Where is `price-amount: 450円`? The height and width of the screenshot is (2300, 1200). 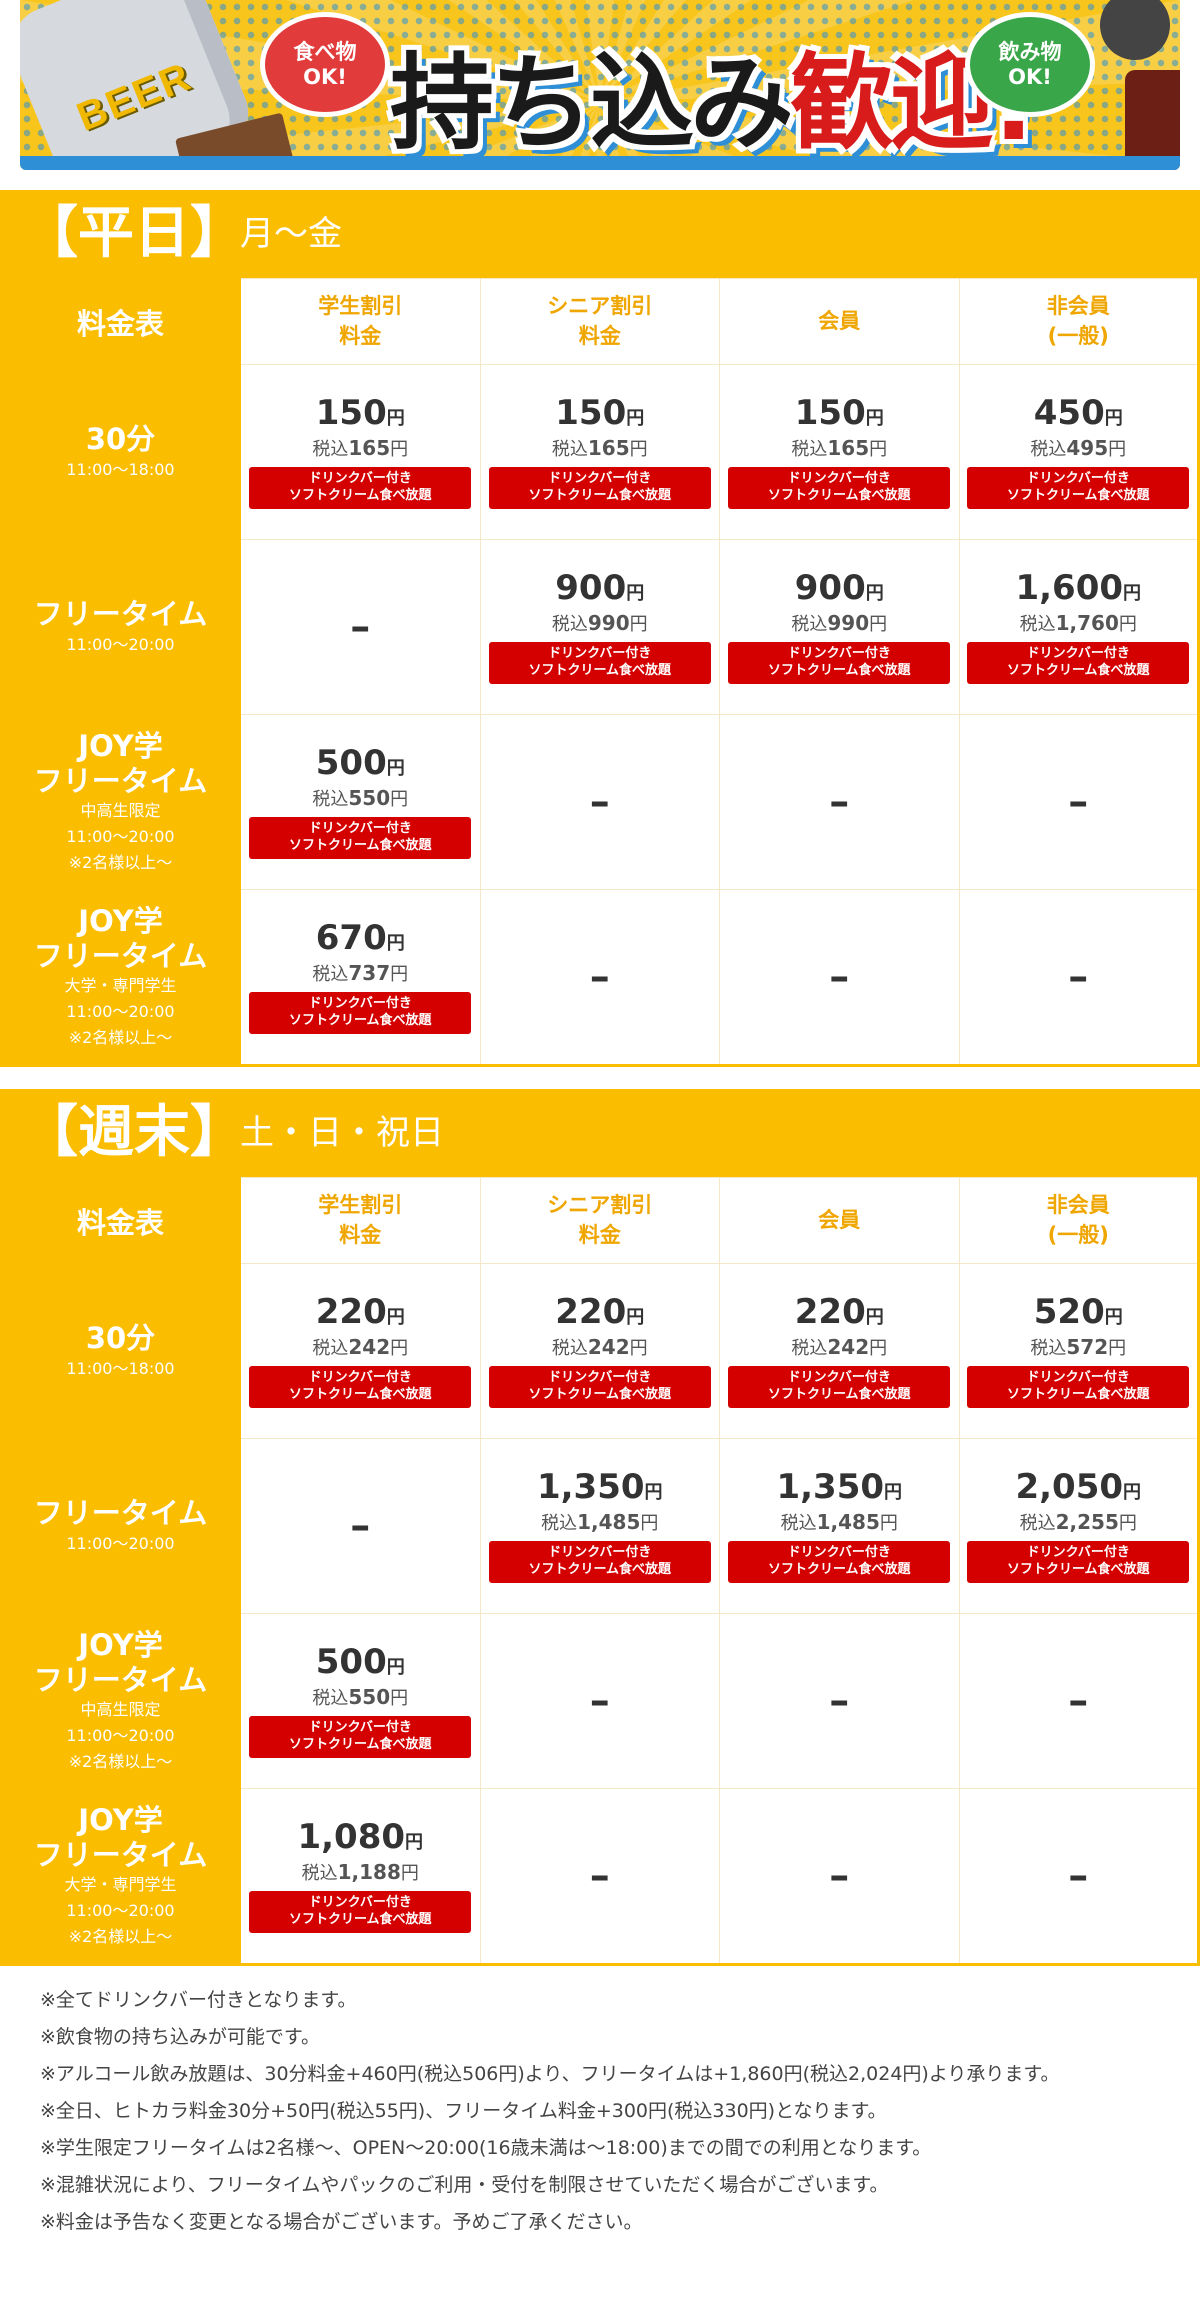 price-amount: 450円 is located at coordinates (1079, 413).